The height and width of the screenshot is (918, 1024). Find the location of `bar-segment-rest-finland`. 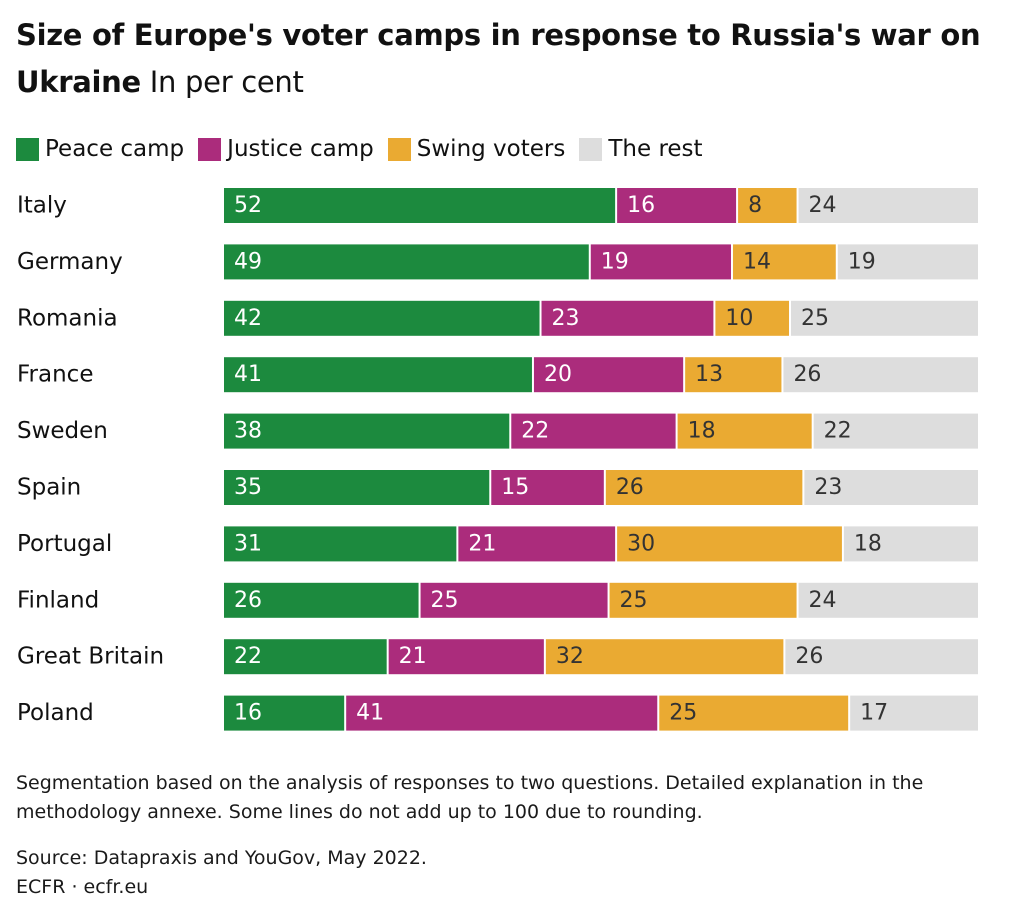

bar-segment-rest-finland is located at coordinates (888, 600).